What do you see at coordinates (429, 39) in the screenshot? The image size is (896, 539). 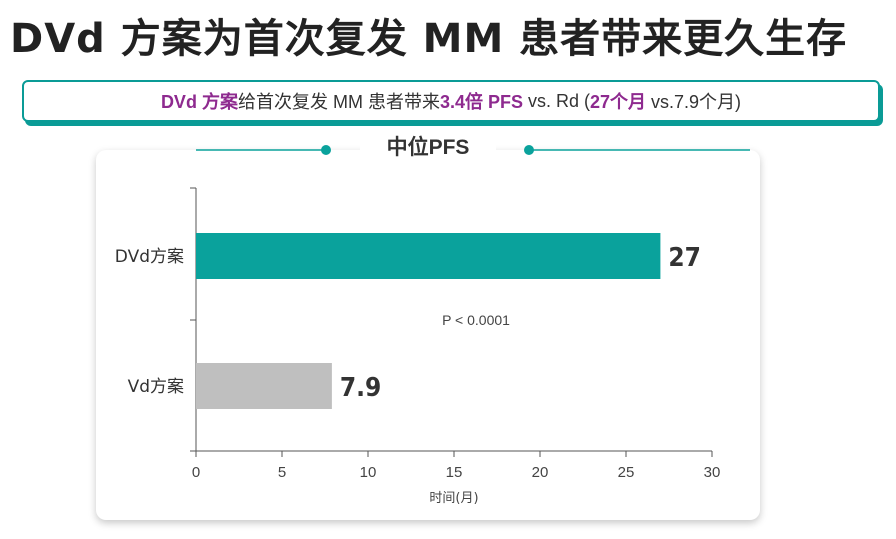 I see `page-title: DVd 方案为首次复发 MM 患者带来更久生存` at bounding box center [429, 39].